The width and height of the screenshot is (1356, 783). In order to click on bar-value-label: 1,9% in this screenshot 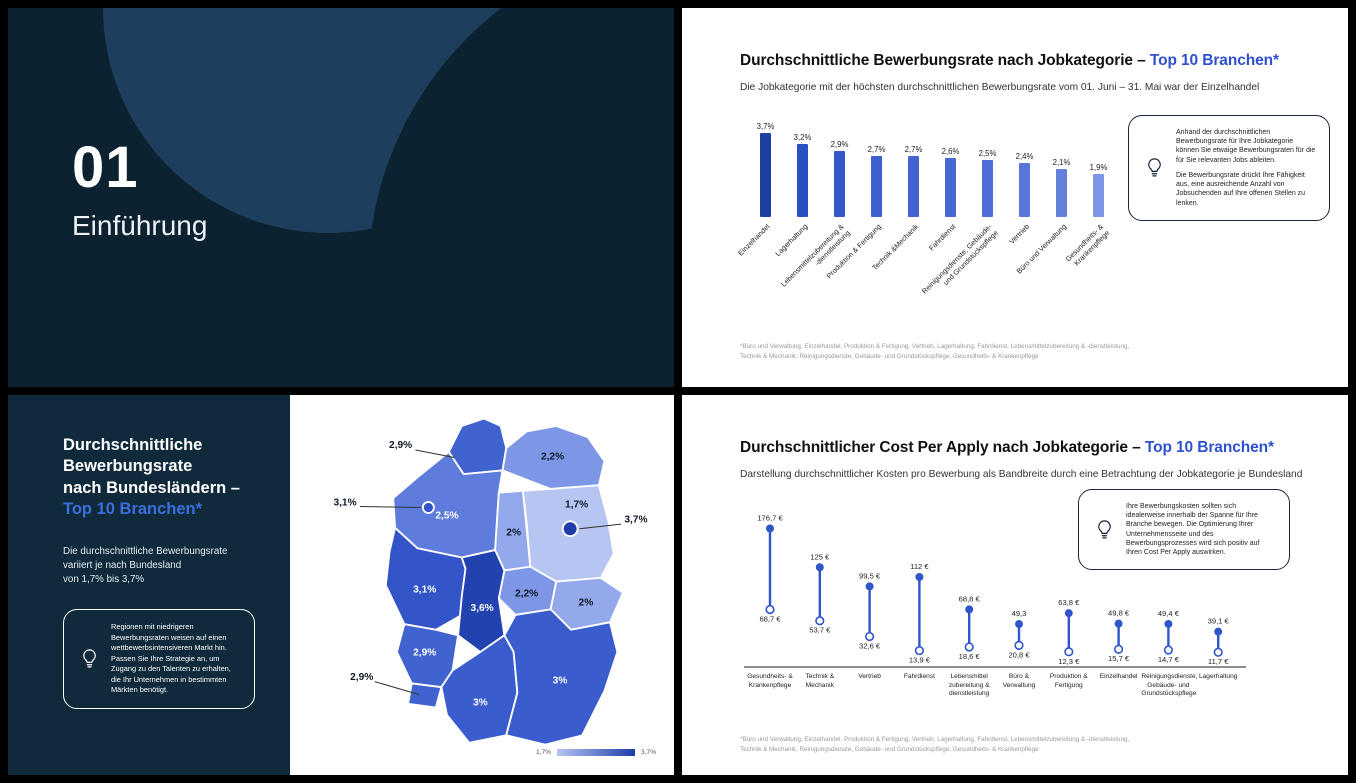, I will do `click(1098, 167)`.